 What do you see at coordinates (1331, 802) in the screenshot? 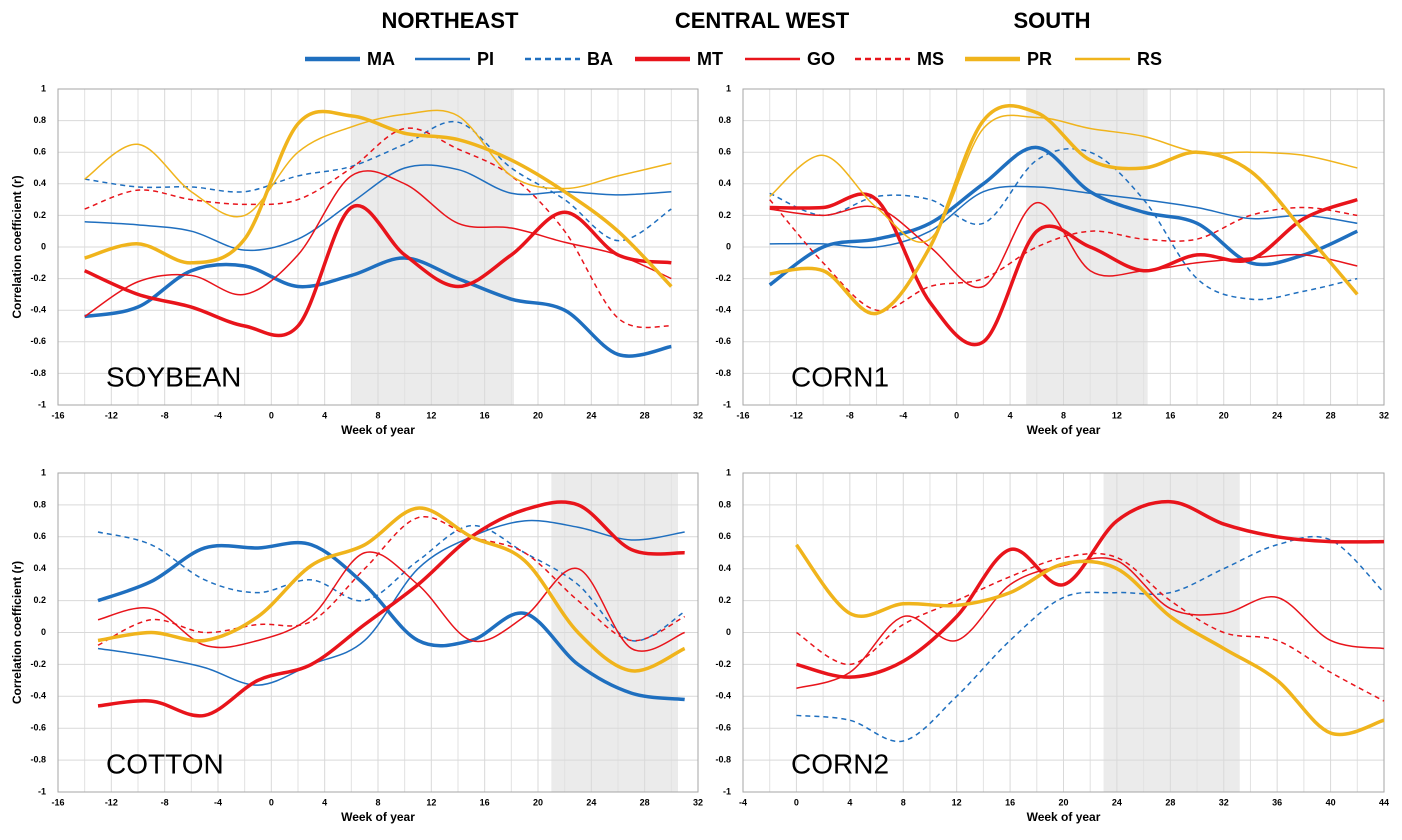
I see `x-tick-label: 40` at bounding box center [1331, 802].